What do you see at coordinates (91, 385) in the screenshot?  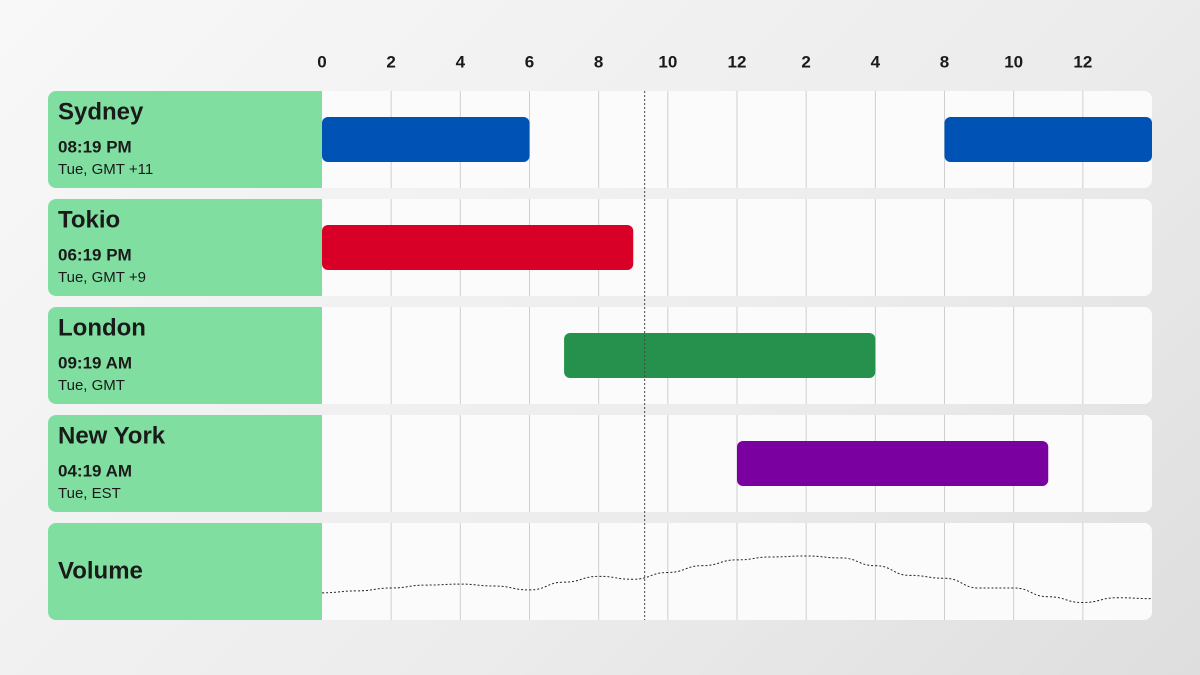 I see `timezone: Tue, GMT` at bounding box center [91, 385].